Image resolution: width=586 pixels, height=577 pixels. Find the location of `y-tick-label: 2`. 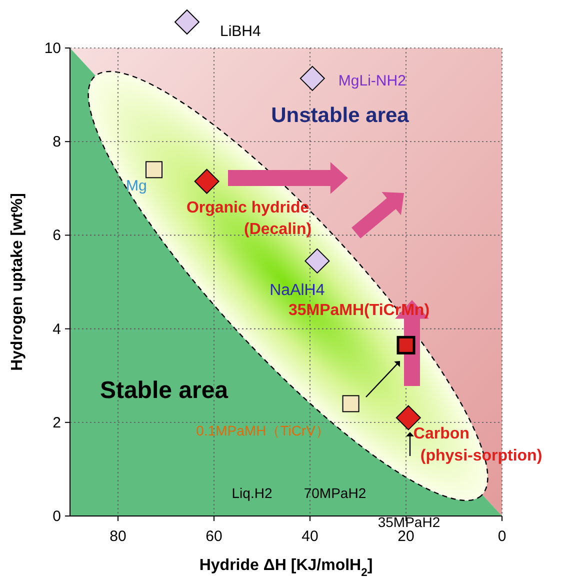

y-tick-label: 2 is located at coordinates (56, 423).